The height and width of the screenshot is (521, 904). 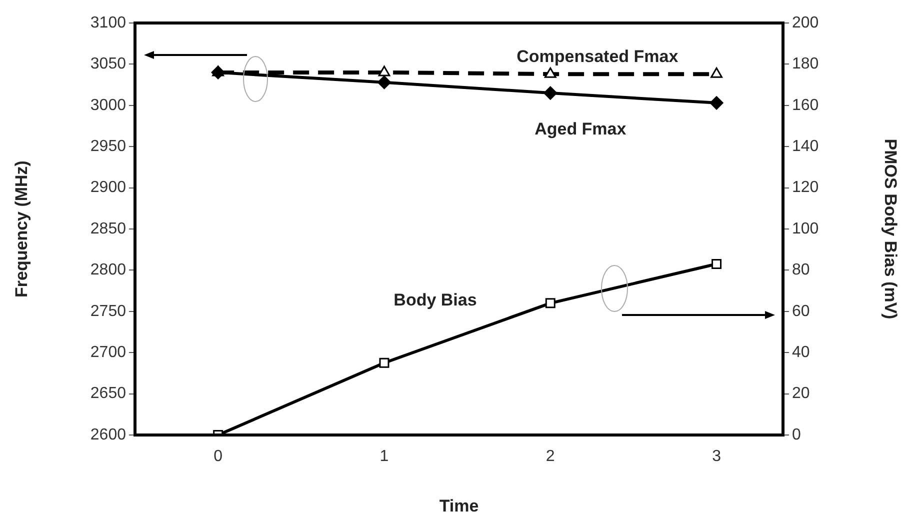 I want to click on y2-tick-label: 0, so click(x=796, y=435).